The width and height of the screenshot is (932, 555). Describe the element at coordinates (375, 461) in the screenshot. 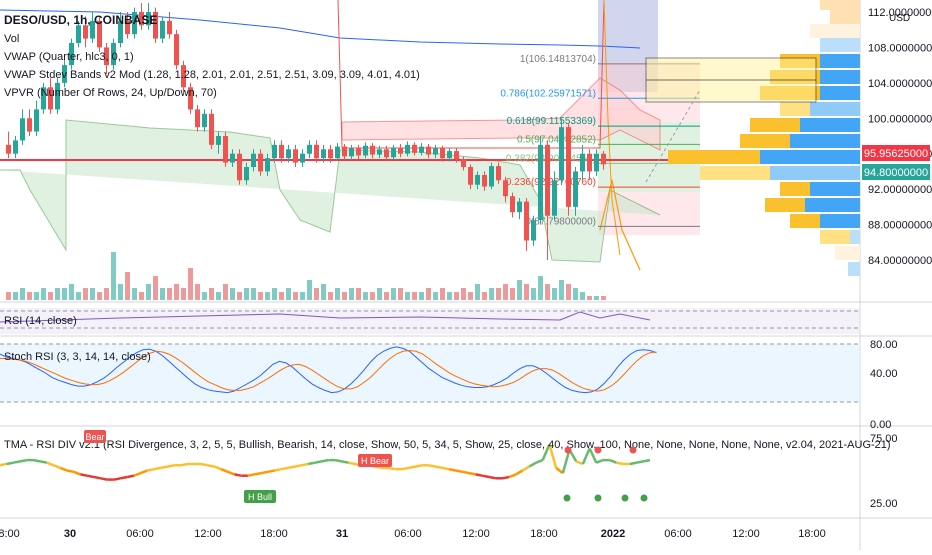

I see `svg-text: H Bear` at that location.